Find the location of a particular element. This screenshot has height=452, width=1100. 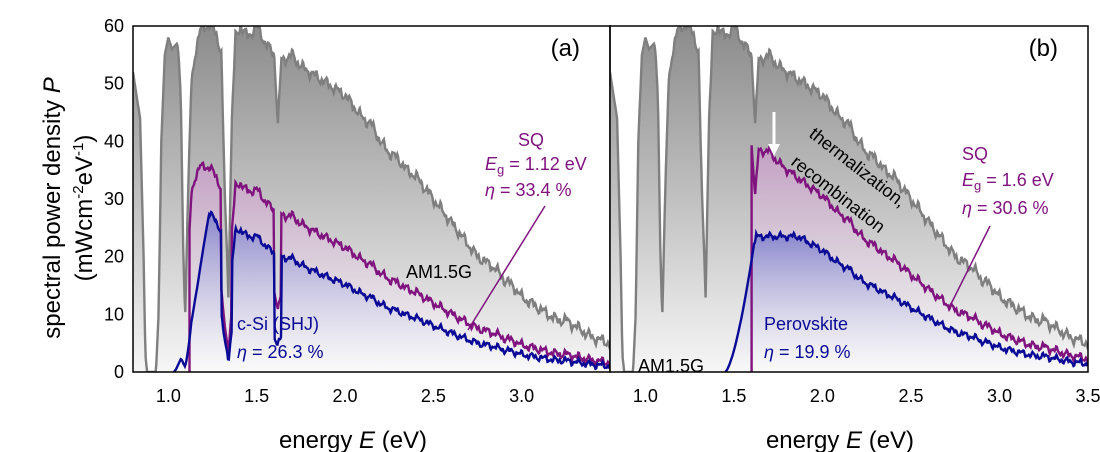

sq-eta-a: η = 33.4 % is located at coordinates (528, 190).